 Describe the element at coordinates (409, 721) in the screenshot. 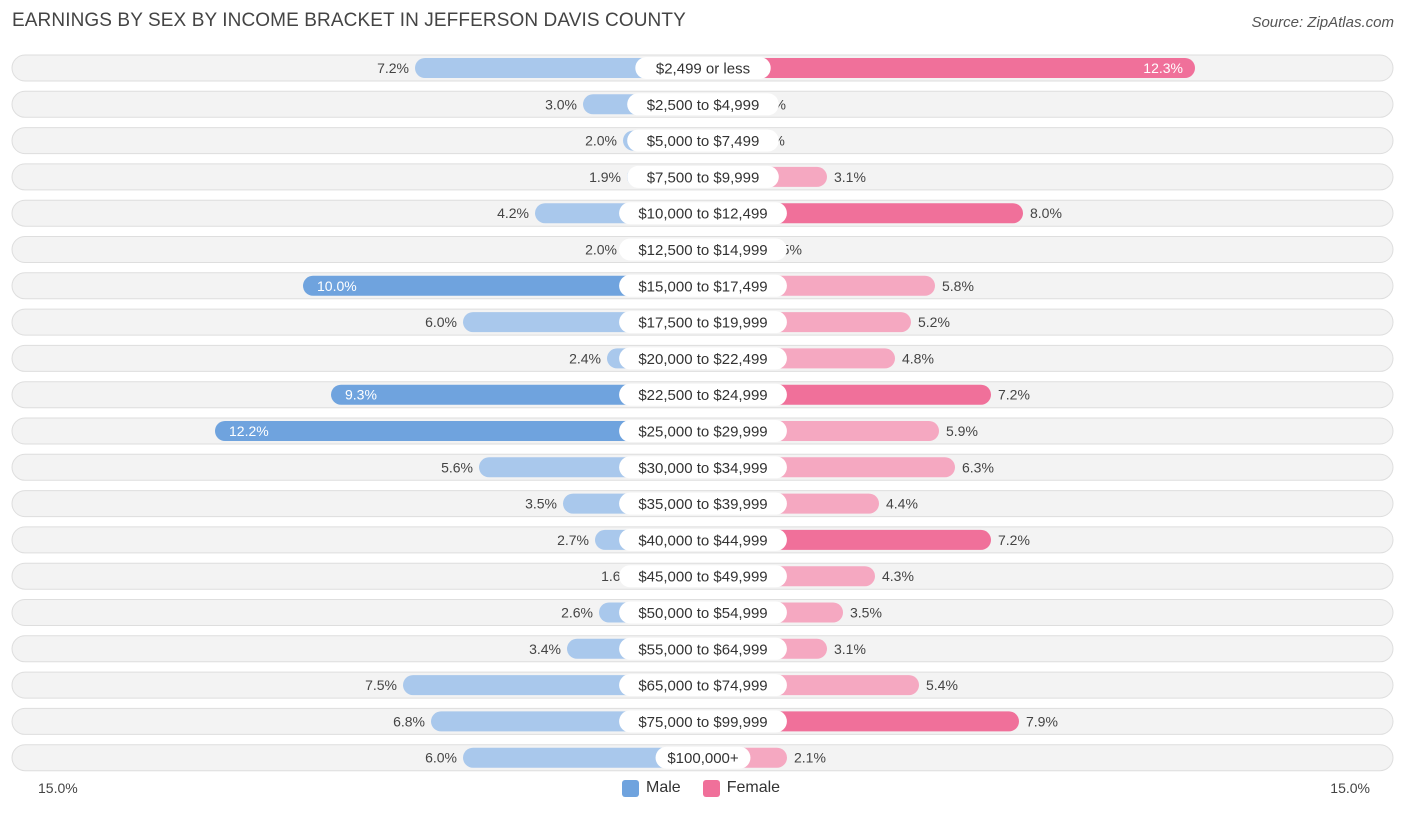

I see `male-value-label: 6.8%` at that location.